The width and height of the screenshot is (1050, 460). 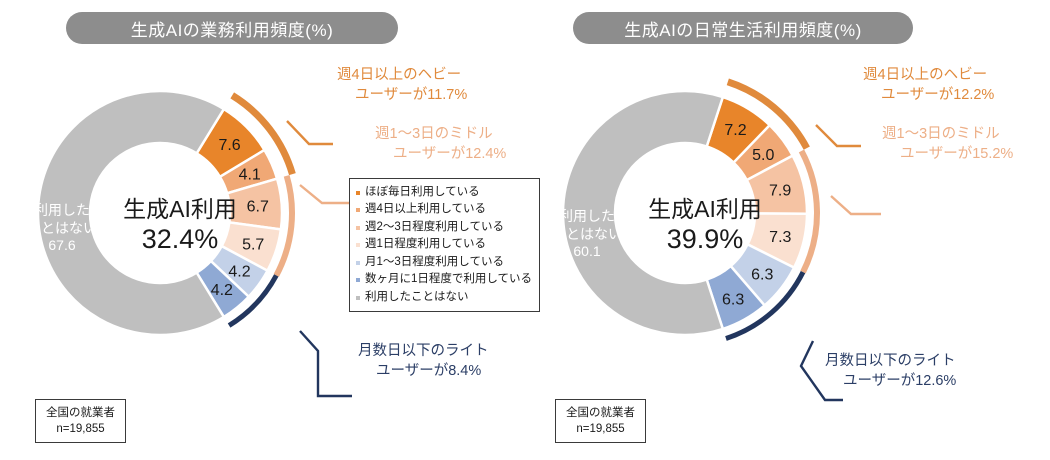 I want to click on annotation-light-line2: ユーザーが12.6%, so click(x=900, y=380).